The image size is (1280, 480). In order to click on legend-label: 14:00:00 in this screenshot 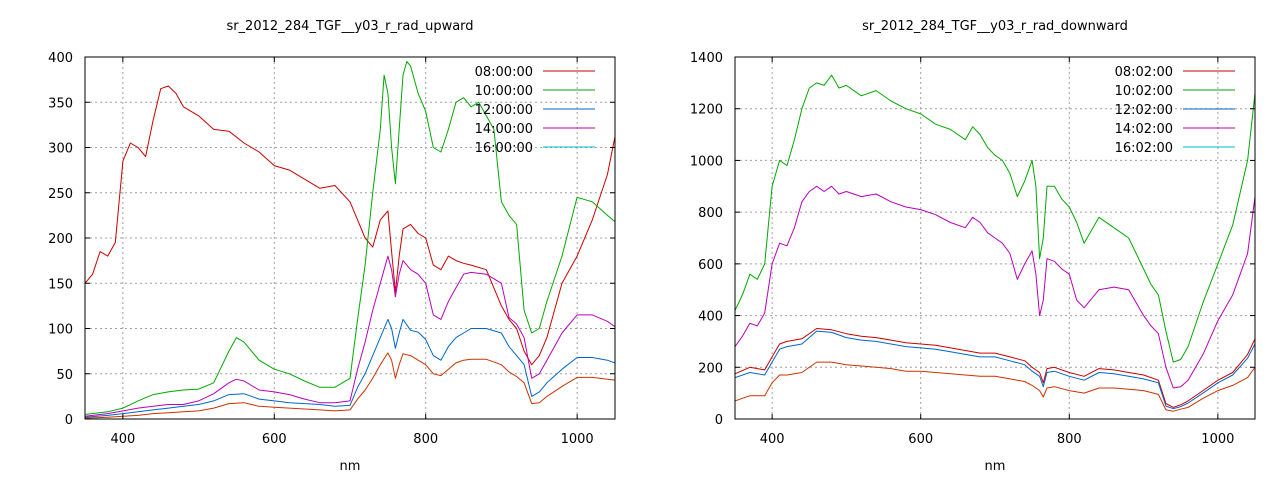, I will do `click(504, 129)`.